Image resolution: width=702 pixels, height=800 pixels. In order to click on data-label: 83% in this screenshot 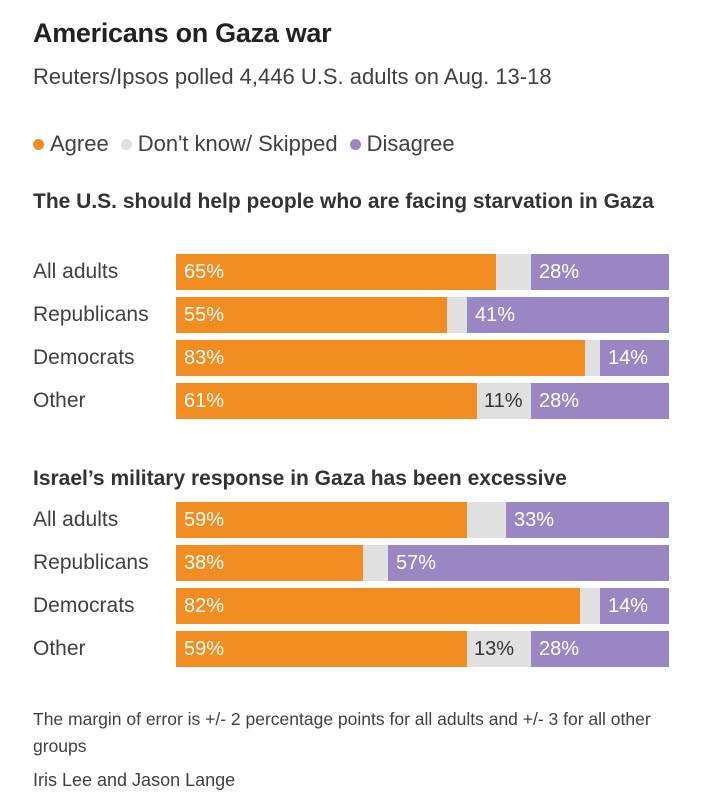, I will do `click(204, 358)`.